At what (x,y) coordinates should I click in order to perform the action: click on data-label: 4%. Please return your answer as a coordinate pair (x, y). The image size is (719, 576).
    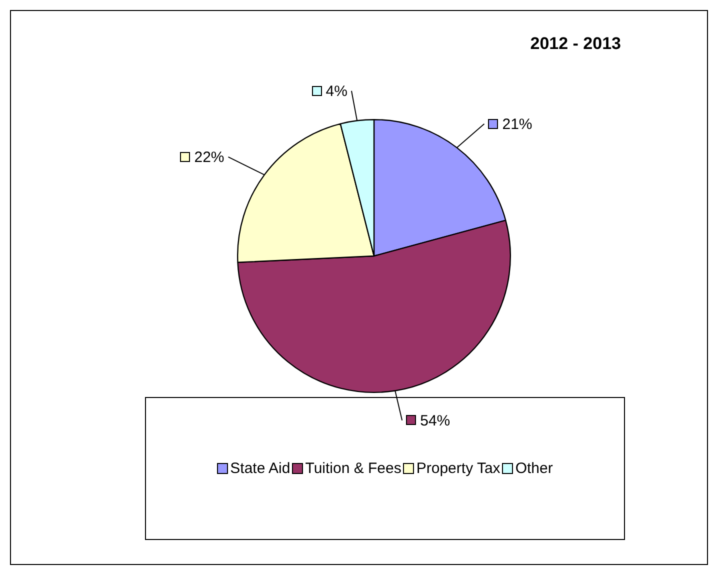
    Looking at the image, I should click on (337, 91).